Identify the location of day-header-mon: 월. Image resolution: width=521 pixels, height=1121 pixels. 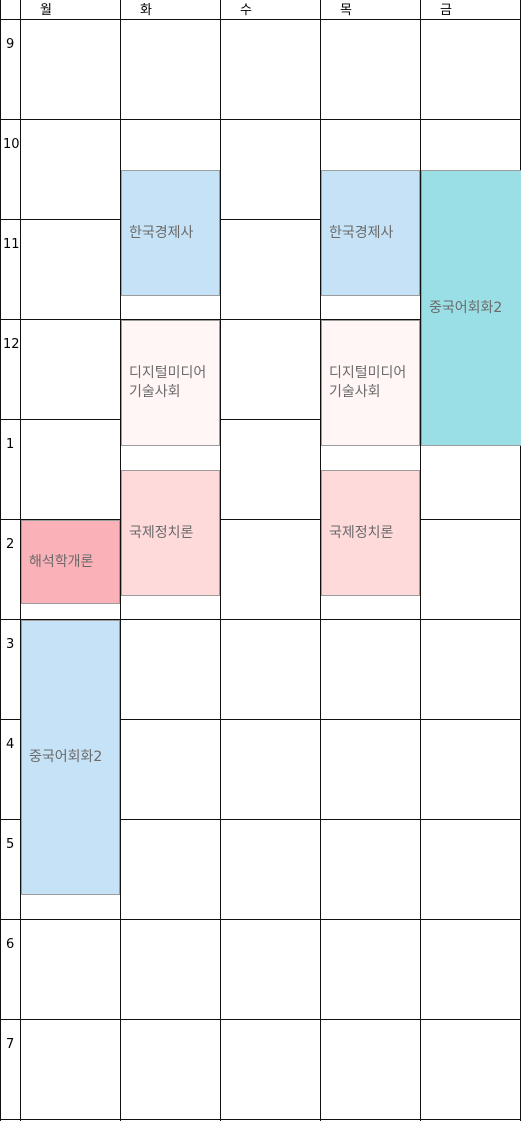
(46, 10).